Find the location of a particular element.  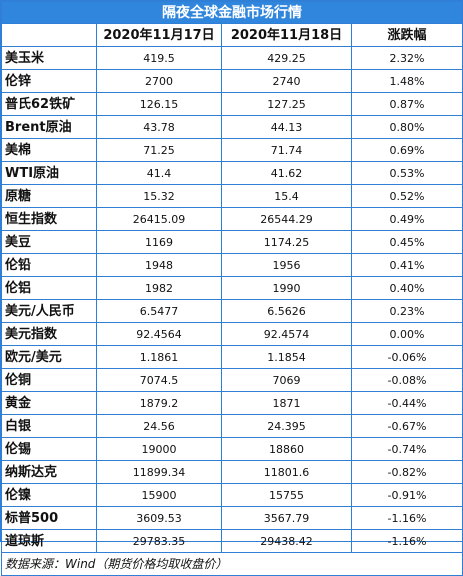

row-name: 美元/人民币 is located at coordinates (49, 311).